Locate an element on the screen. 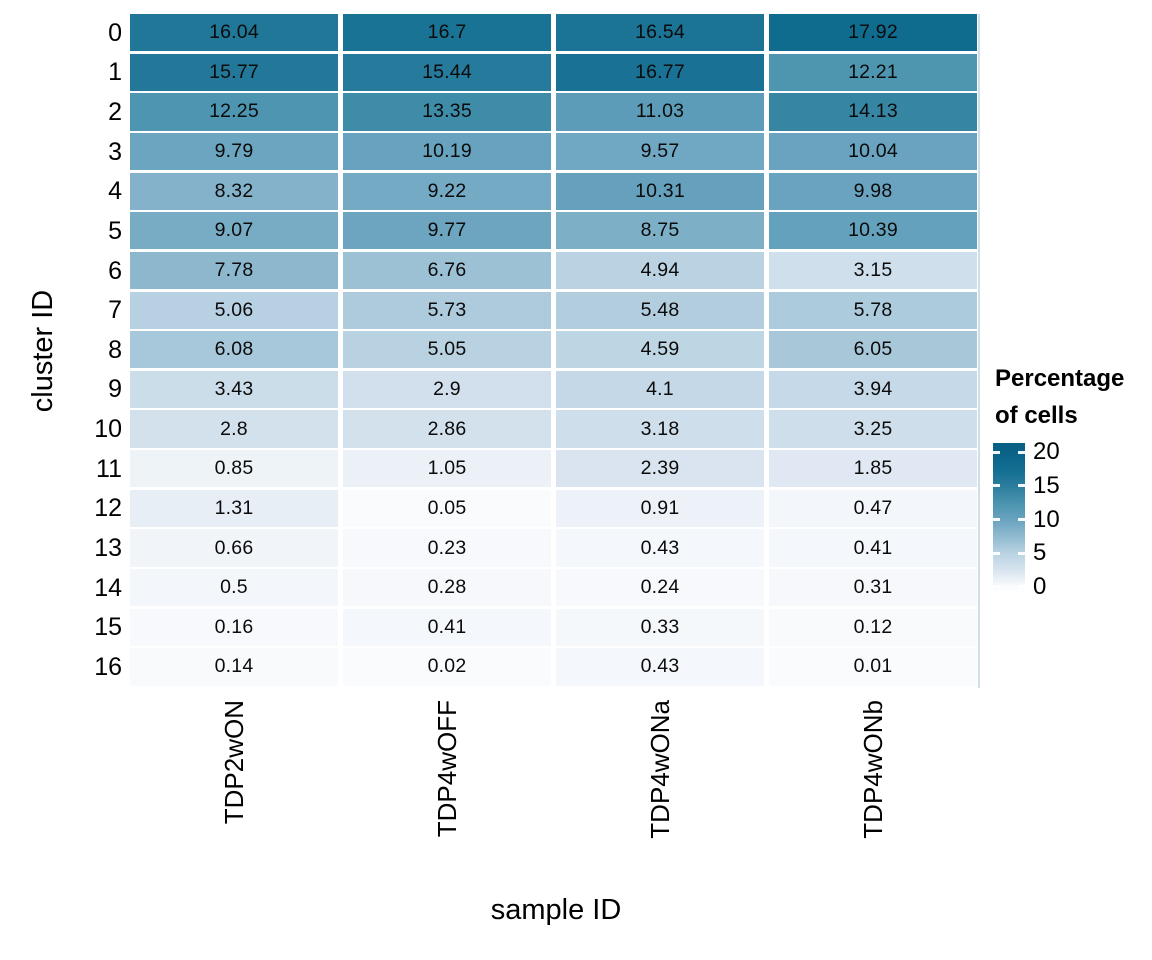 The height and width of the screenshot is (960, 1152). cell-value-label: 3.43 is located at coordinates (234, 388).